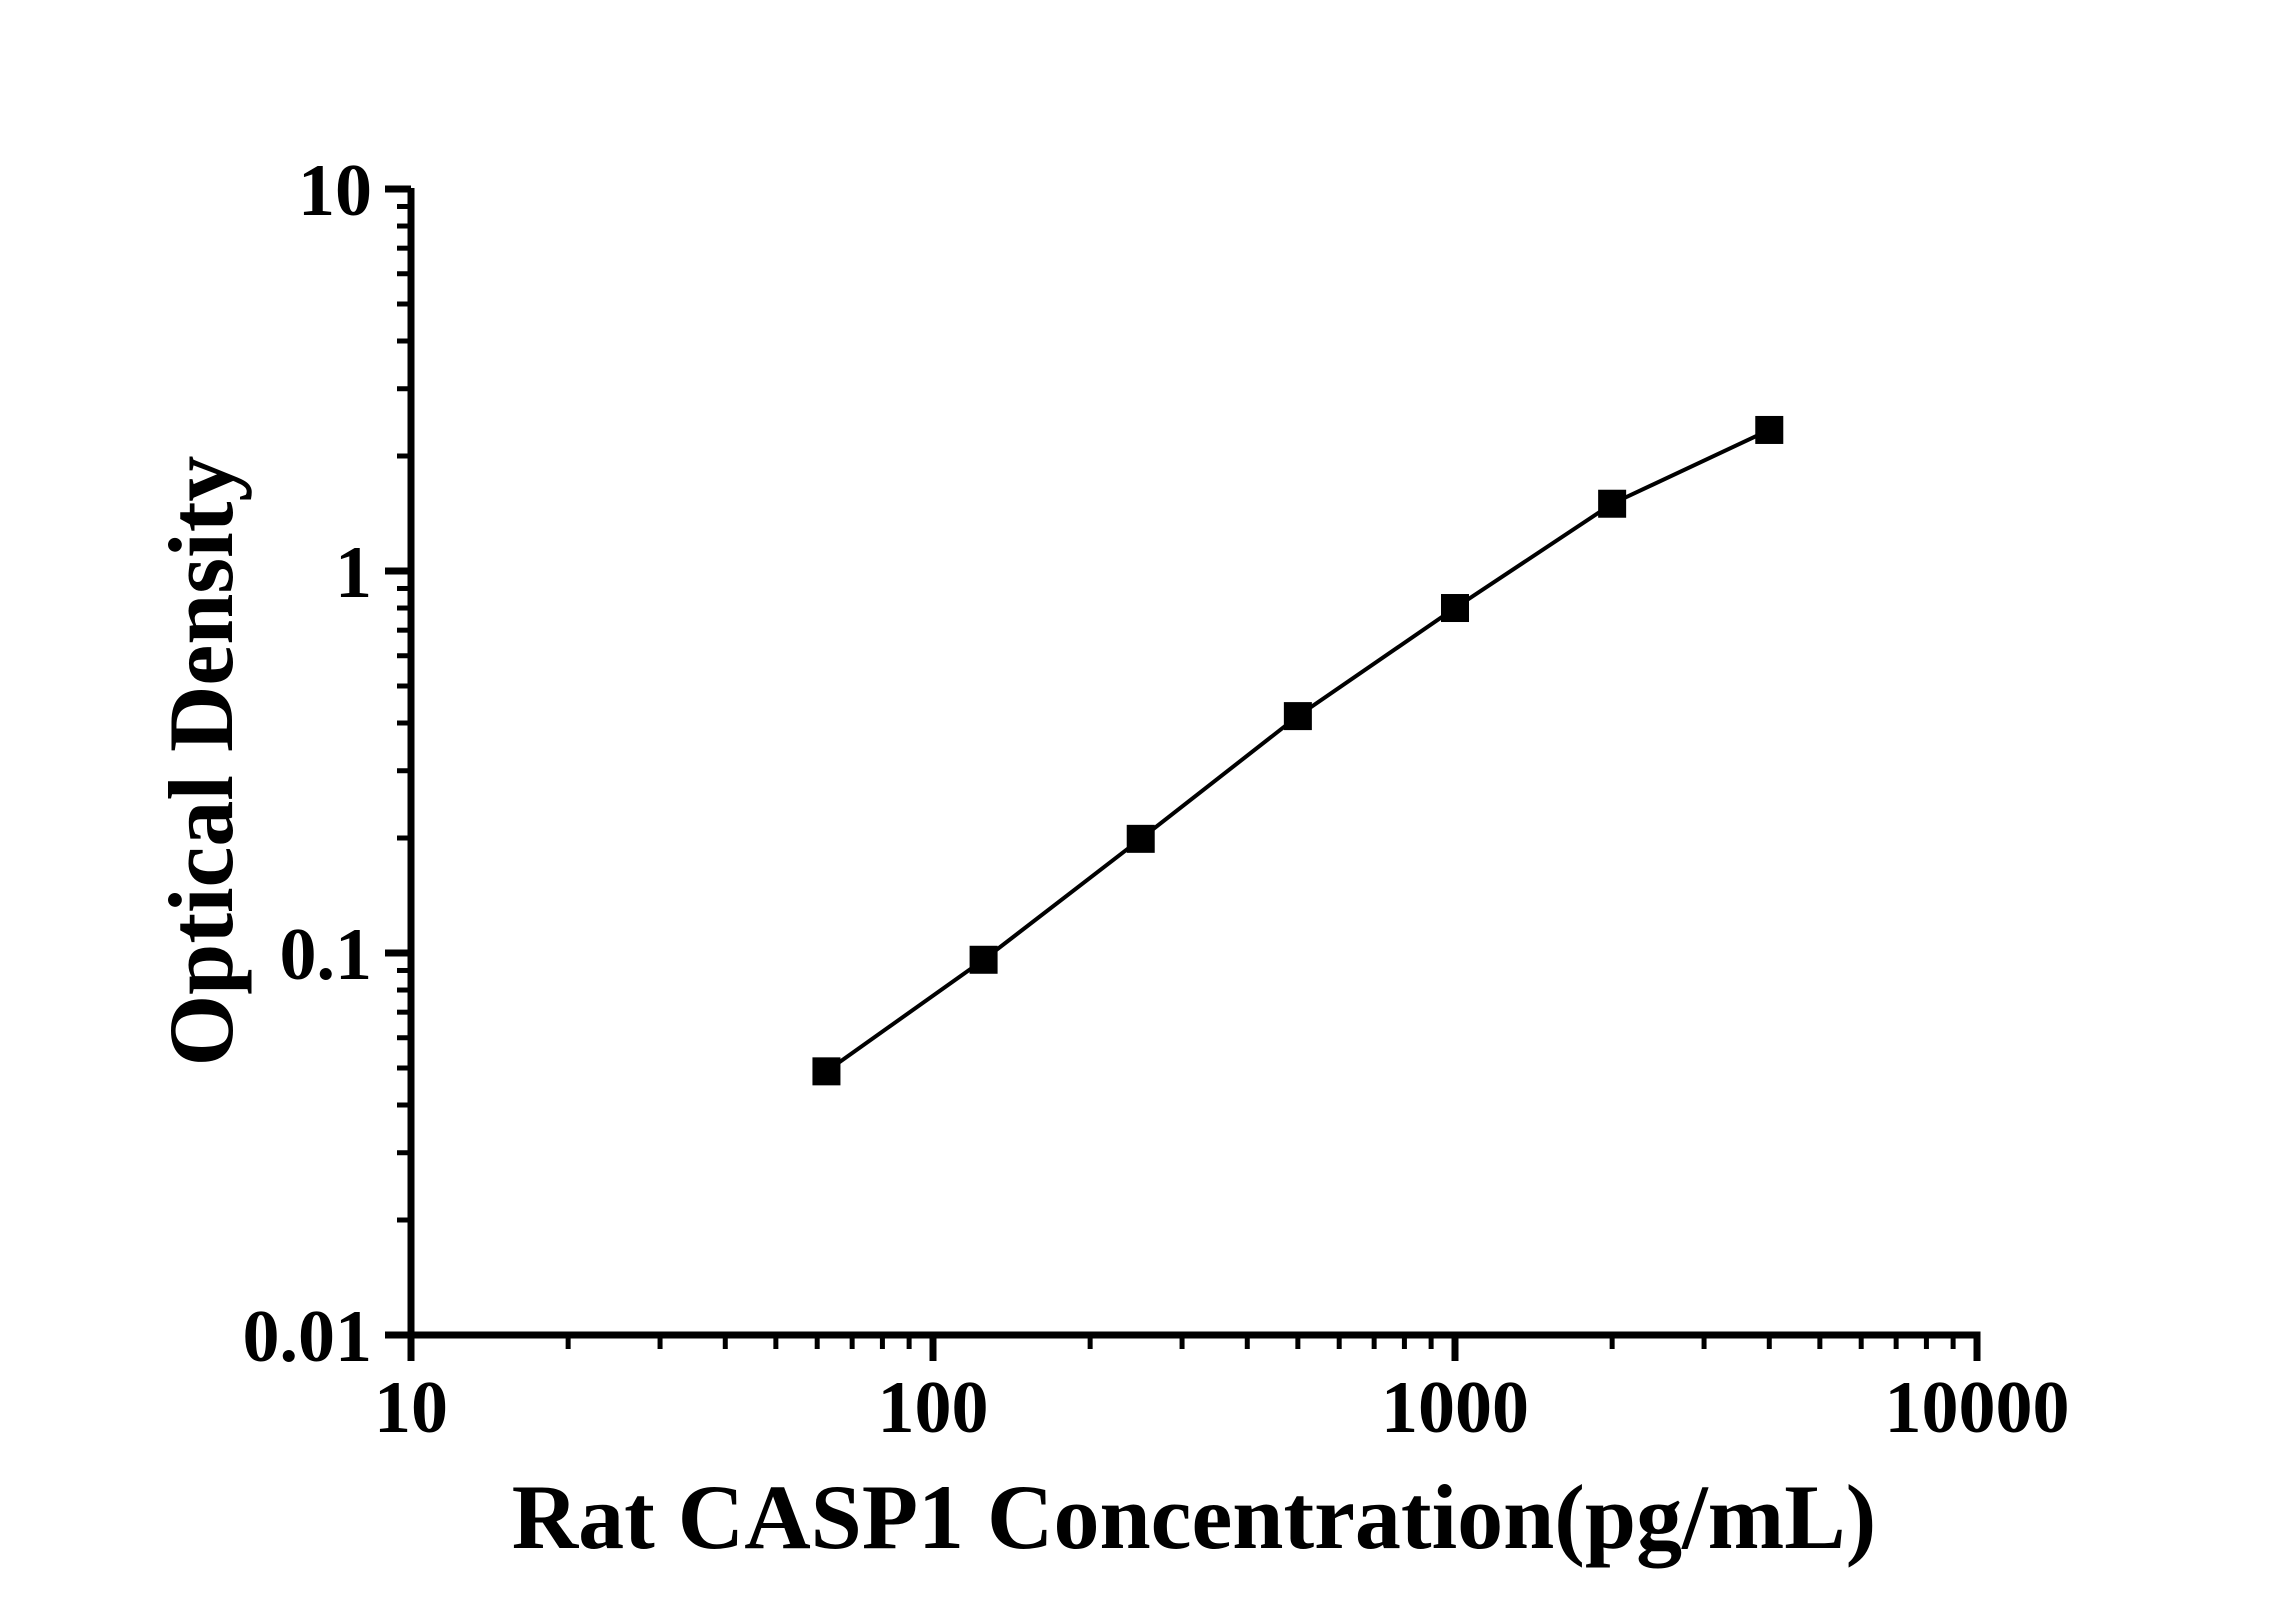  Describe the element at coordinates (326, 955) in the screenshot. I see `y-tick-label: 0.1` at that location.